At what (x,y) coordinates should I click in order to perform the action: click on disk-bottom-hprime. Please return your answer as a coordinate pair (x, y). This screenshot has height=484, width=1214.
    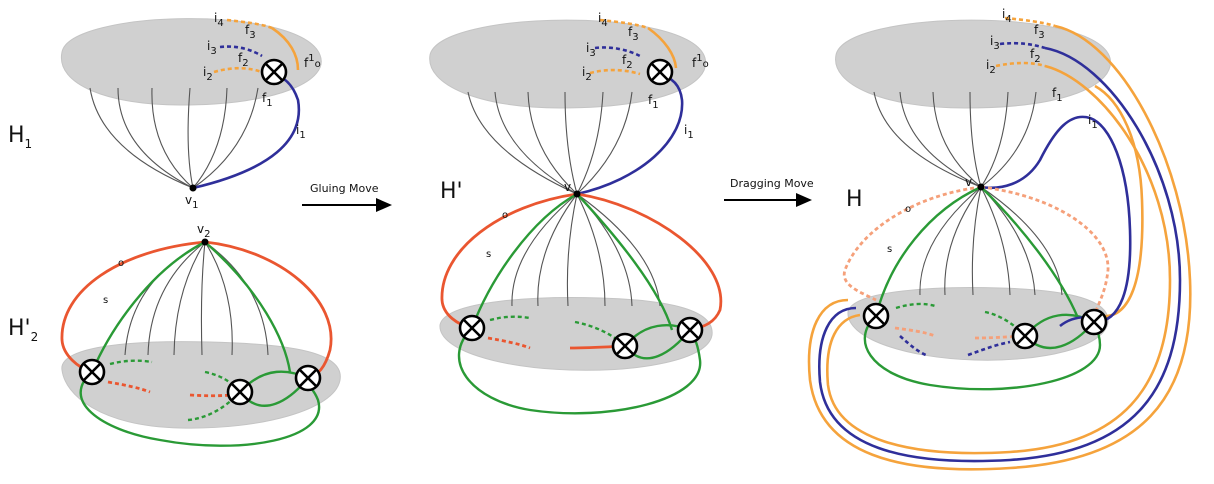
    Looking at the image, I should click on (576, 334).